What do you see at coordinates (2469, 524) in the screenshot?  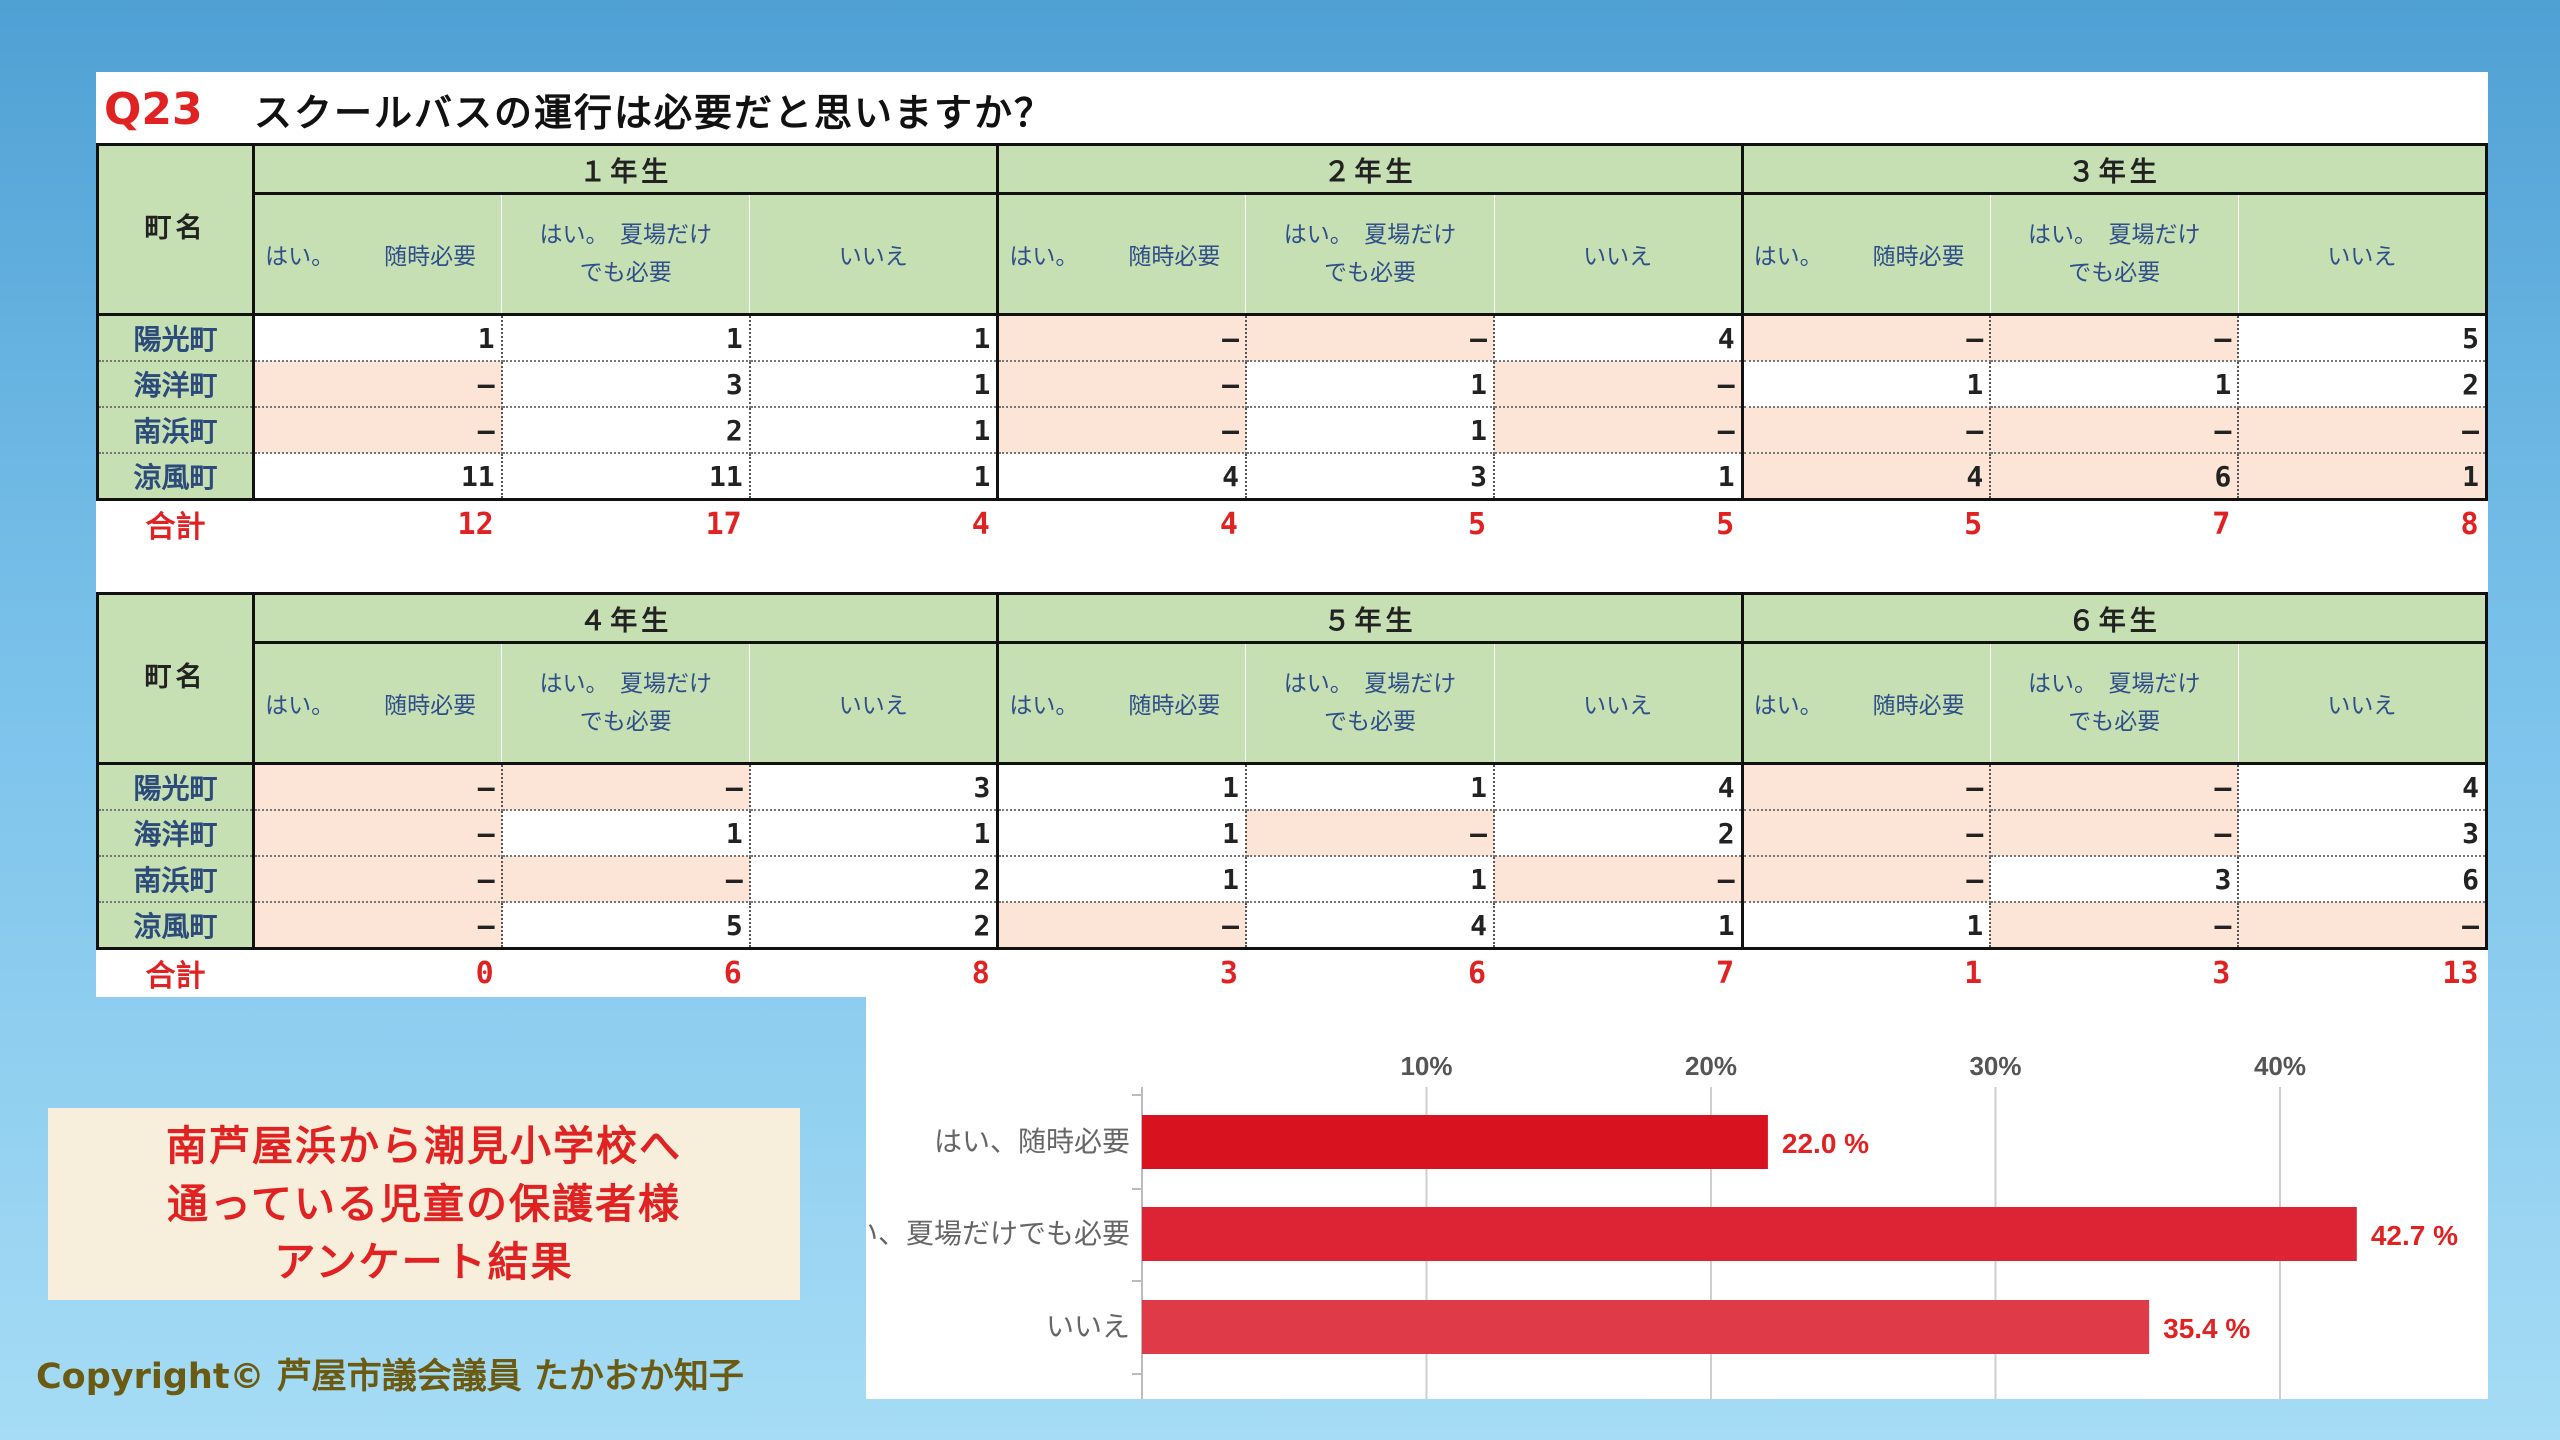 I see `total-value: 8` at bounding box center [2469, 524].